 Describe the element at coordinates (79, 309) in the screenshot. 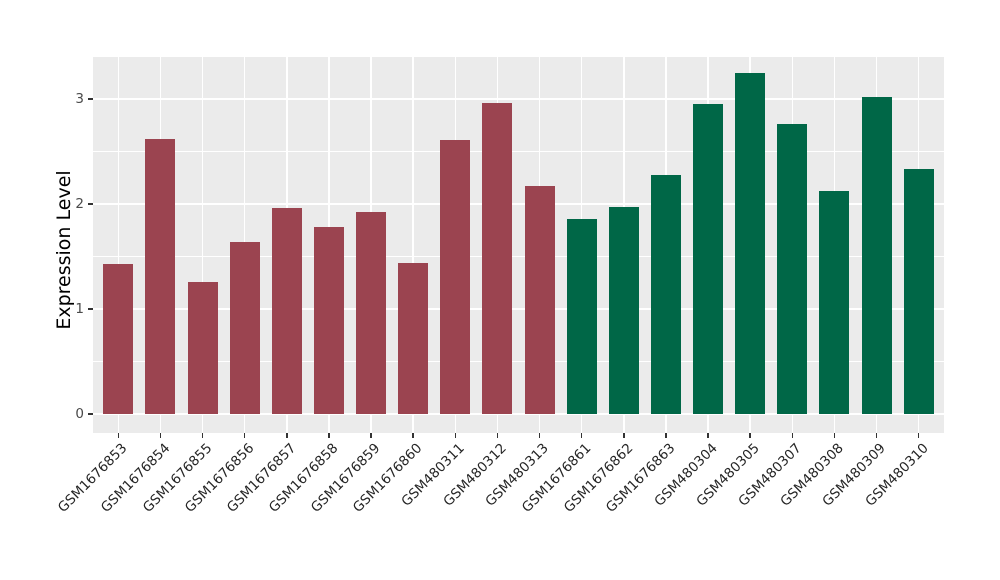

I see `y-tick-label: 1` at that location.